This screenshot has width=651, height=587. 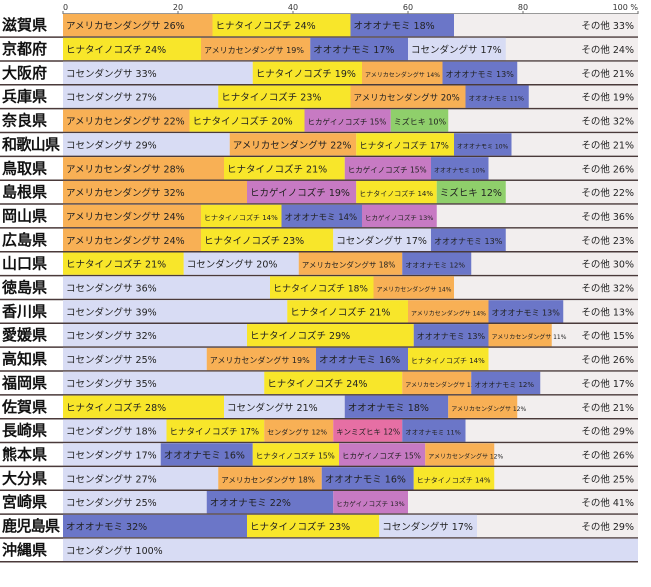 I want to click on segment-label: ヒナタイノコズチ 17%, so click(x=404, y=145).